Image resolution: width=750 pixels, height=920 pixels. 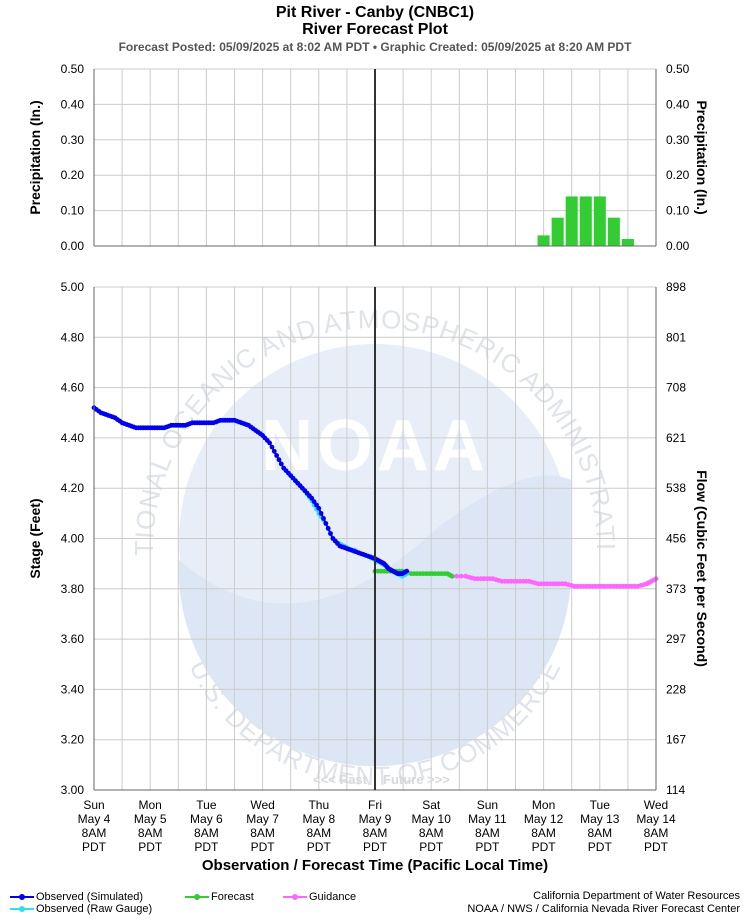 What do you see at coordinates (544, 819) in the screenshot?
I see `xtick-date: May 12` at bounding box center [544, 819].